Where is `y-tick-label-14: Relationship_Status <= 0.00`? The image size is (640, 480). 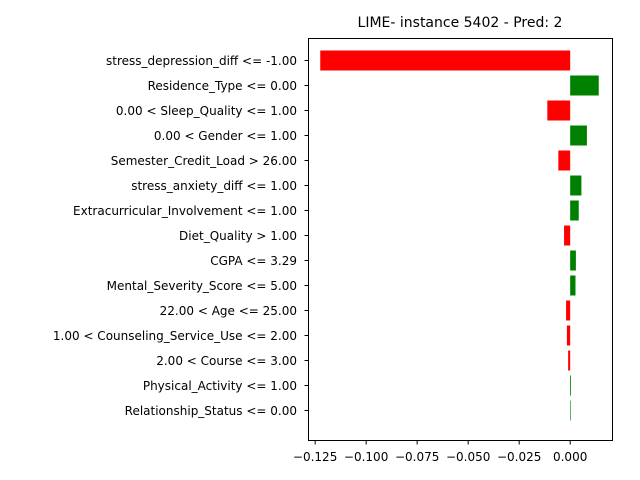
y-tick-label-14: Relationship_Status <= 0.00 is located at coordinates (211, 411).